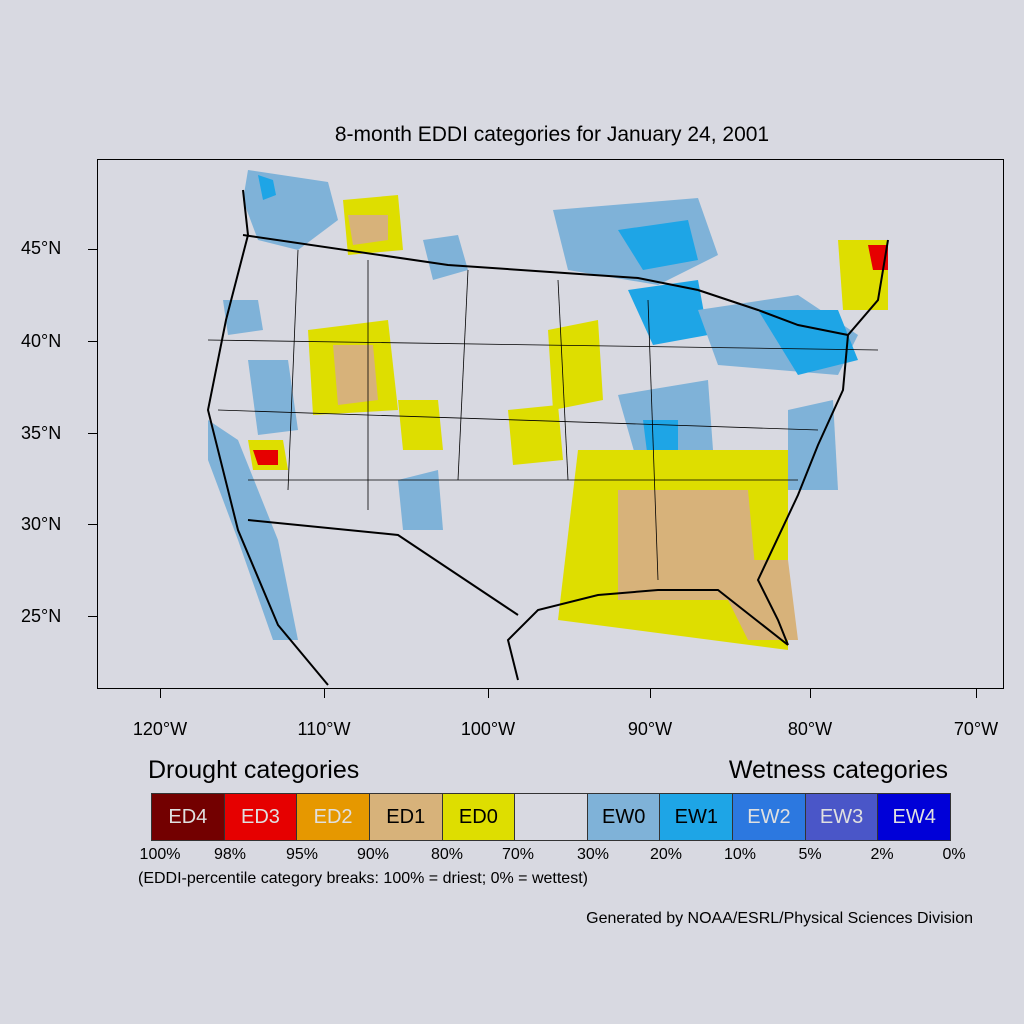 The height and width of the screenshot is (1024, 1024). What do you see at coordinates (447, 854) in the screenshot?
I see `percentile-label: 80%` at bounding box center [447, 854].